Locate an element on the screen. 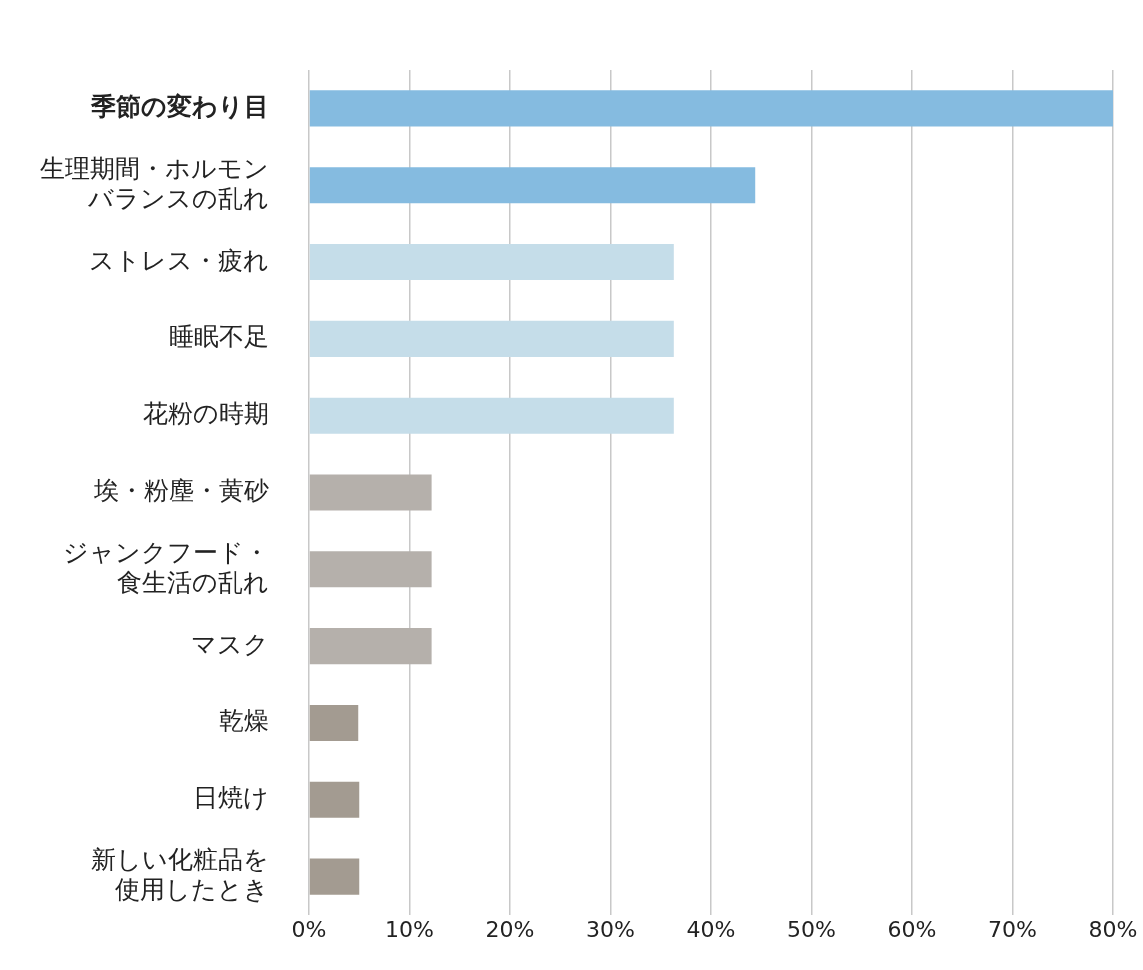 The image size is (1143, 970). x-tick-label: 0% is located at coordinates (309, 929).